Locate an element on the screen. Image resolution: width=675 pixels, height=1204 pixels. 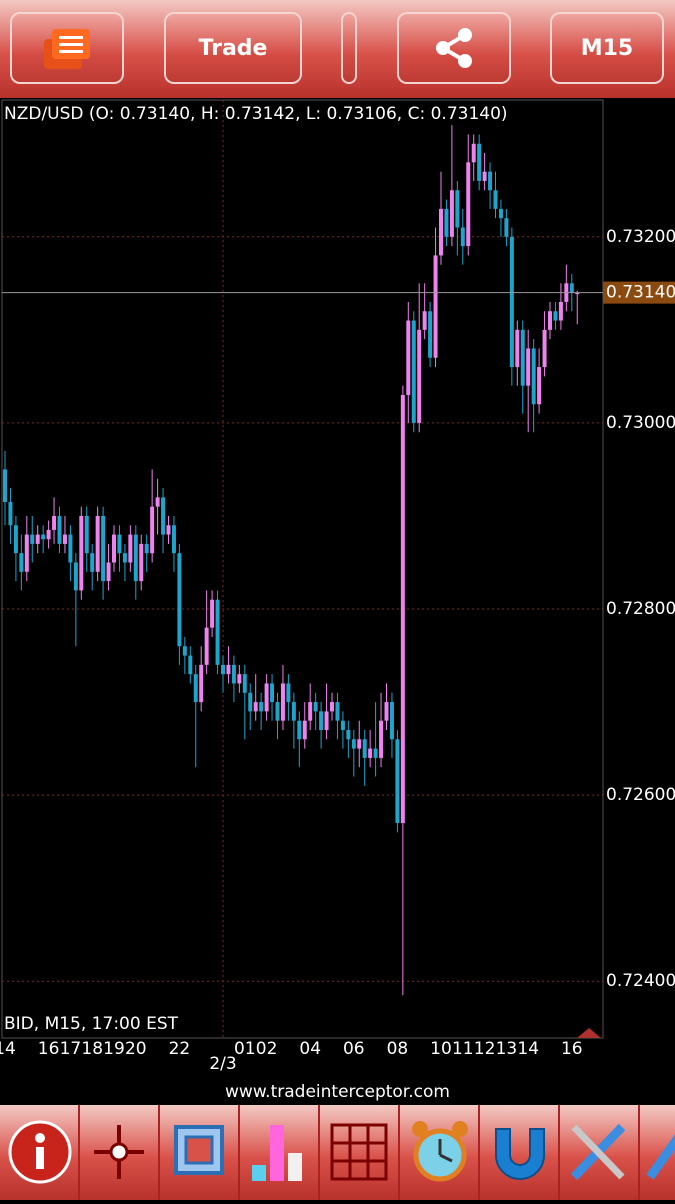
x-tick-label: 08 is located at coordinates (398, 1049).